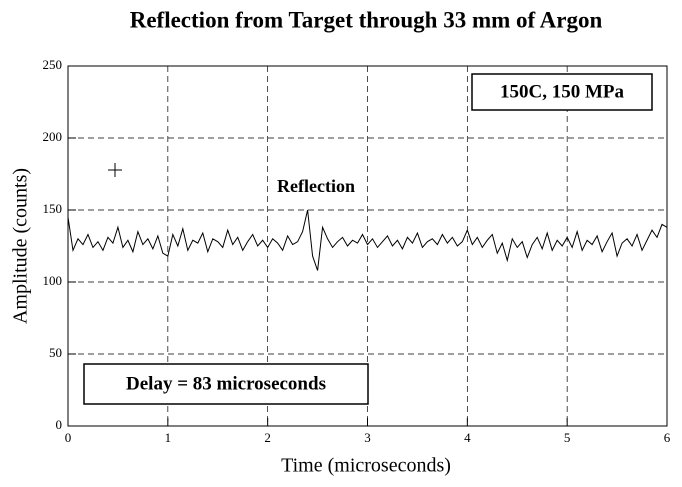  What do you see at coordinates (667, 437) in the screenshot?
I see `x-tick-label: 6` at bounding box center [667, 437].